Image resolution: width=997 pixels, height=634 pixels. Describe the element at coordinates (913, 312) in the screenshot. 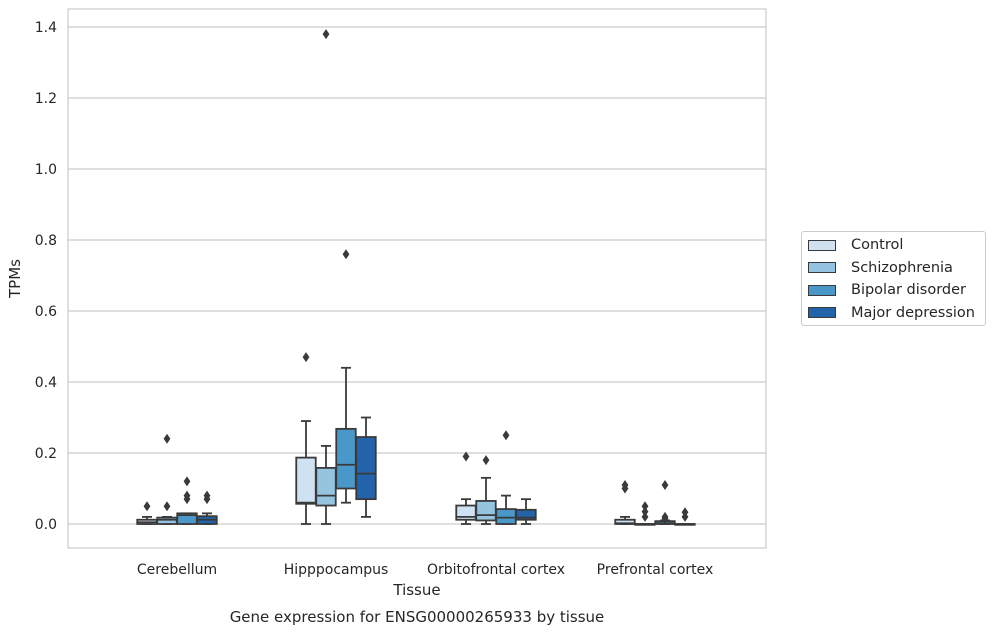

I see `legend-label-major-depression: Major depression` at that location.